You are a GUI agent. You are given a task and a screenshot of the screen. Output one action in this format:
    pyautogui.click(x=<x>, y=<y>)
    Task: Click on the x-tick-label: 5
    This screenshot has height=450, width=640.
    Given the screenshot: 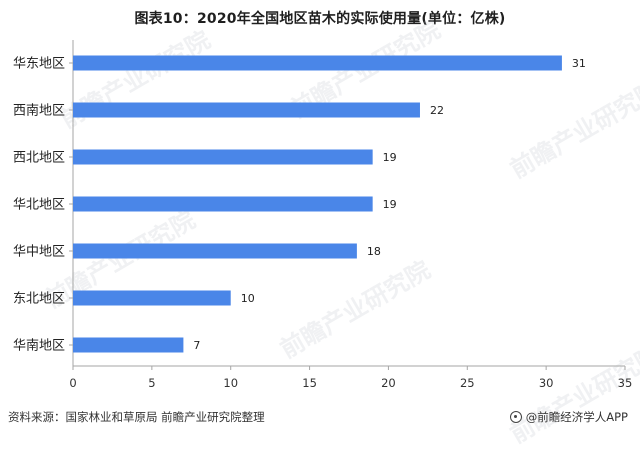 What is the action you would take?
    pyautogui.click(x=151, y=383)
    